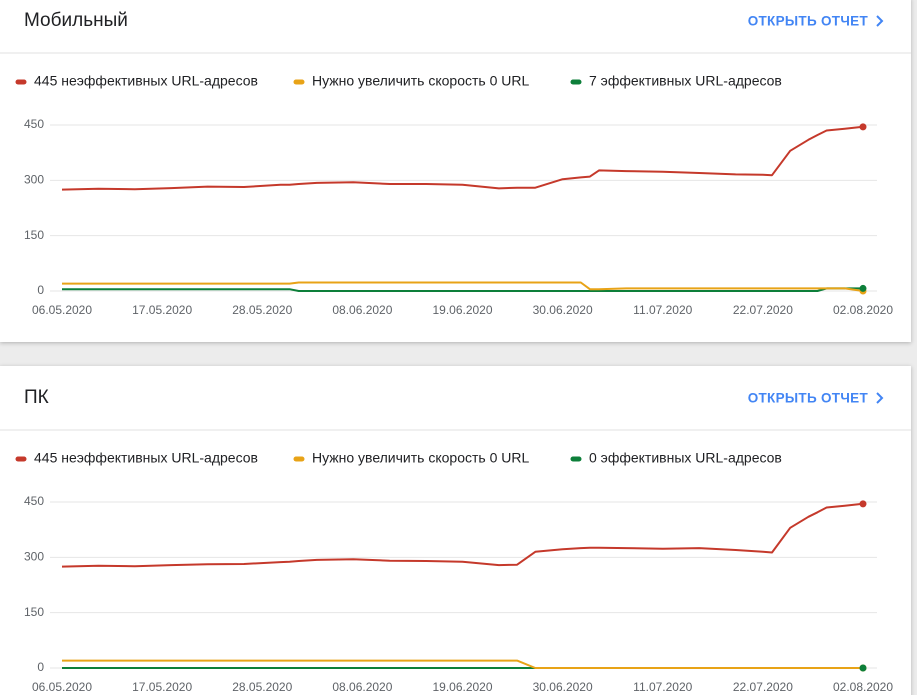  I want to click on card-title: ПК, so click(36, 397).